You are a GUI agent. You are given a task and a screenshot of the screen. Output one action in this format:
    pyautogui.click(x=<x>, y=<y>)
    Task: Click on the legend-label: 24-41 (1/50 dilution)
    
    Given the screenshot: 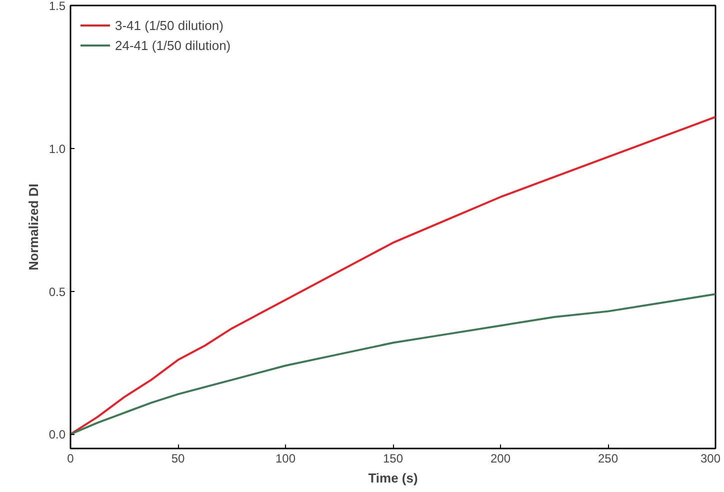 What is the action you would take?
    pyautogui.click(x=173, y=45)
    